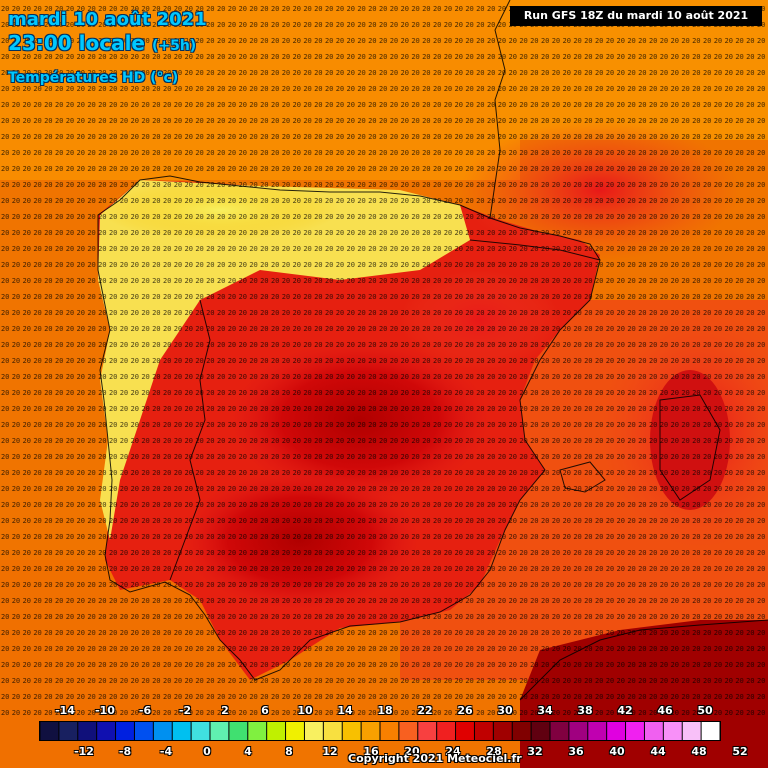 The height and width of the screenshot is (768, 768). What do you see at coordinates (500, 109) in the screenshot?
I see `france-coastline` at bounding box center [500, 109].